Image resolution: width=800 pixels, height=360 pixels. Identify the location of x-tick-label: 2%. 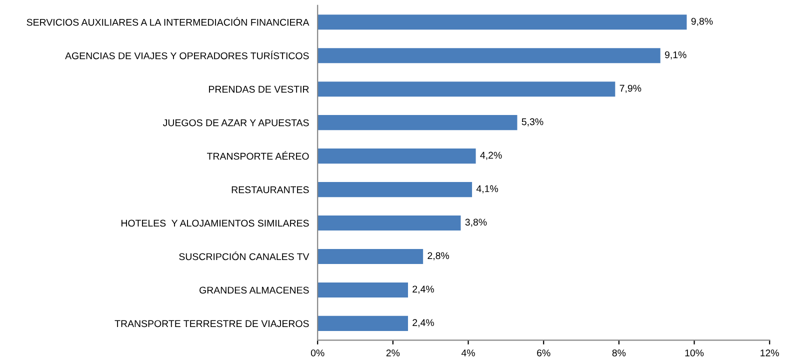
(393, 352).